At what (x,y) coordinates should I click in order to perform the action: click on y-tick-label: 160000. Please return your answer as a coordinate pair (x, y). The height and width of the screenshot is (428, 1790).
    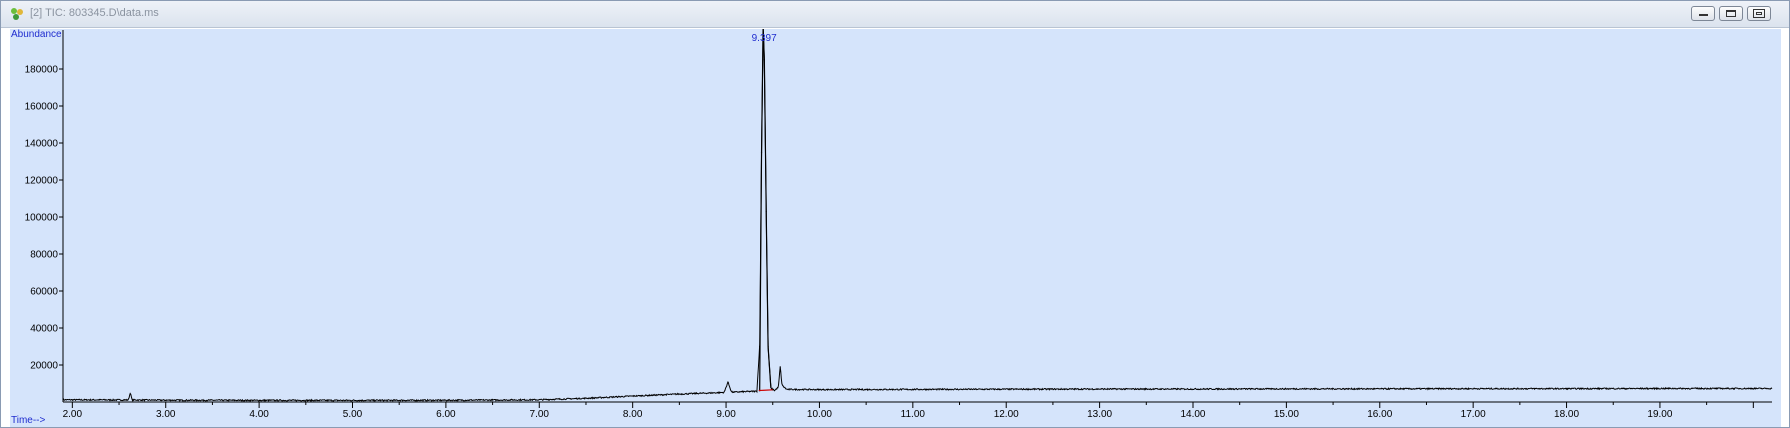
    Looking at the image, I should click on (42, 107).